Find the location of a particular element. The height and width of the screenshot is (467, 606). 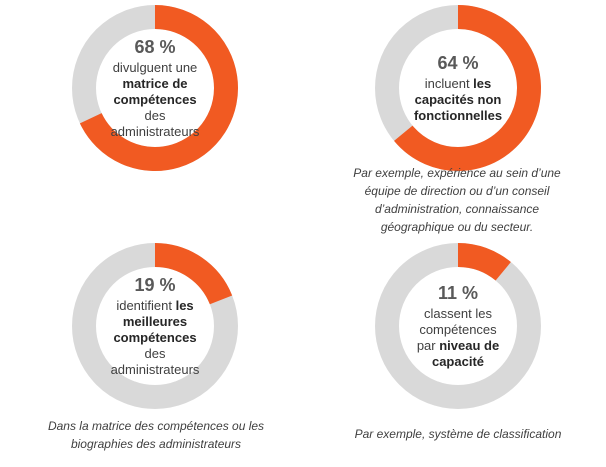

note-capacity-level: Par exemple, système de classification is located at coordinates (458, 434).